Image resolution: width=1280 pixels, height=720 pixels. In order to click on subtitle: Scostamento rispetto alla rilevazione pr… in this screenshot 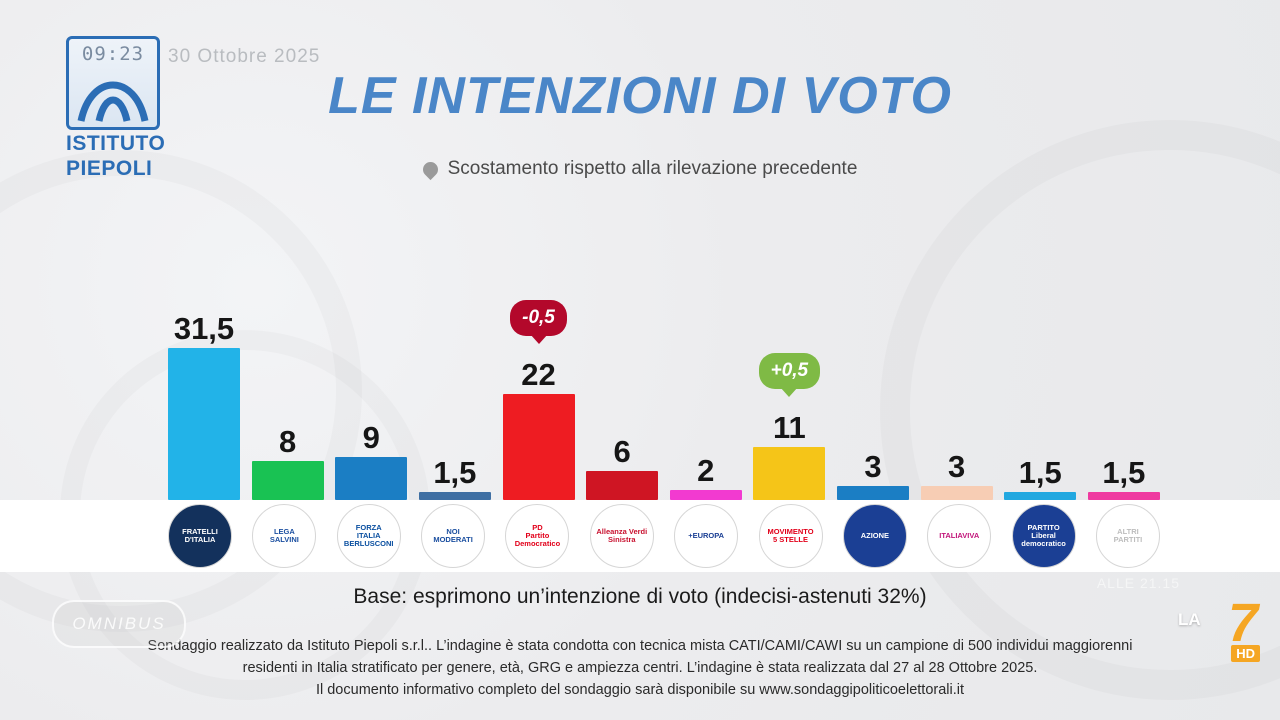, I will do `click(652, 168)`.